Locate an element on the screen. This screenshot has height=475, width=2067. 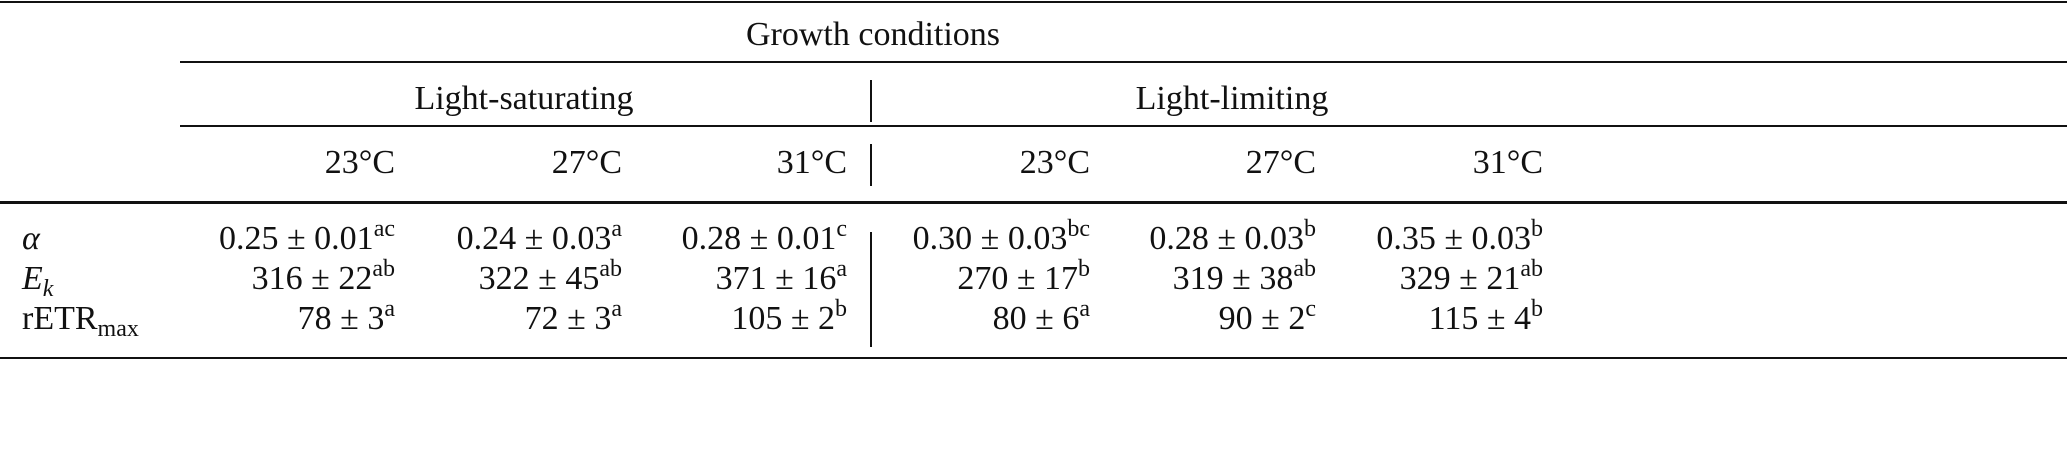
table-cell: 80 ± 6a is located at coordinates (1041, 317).